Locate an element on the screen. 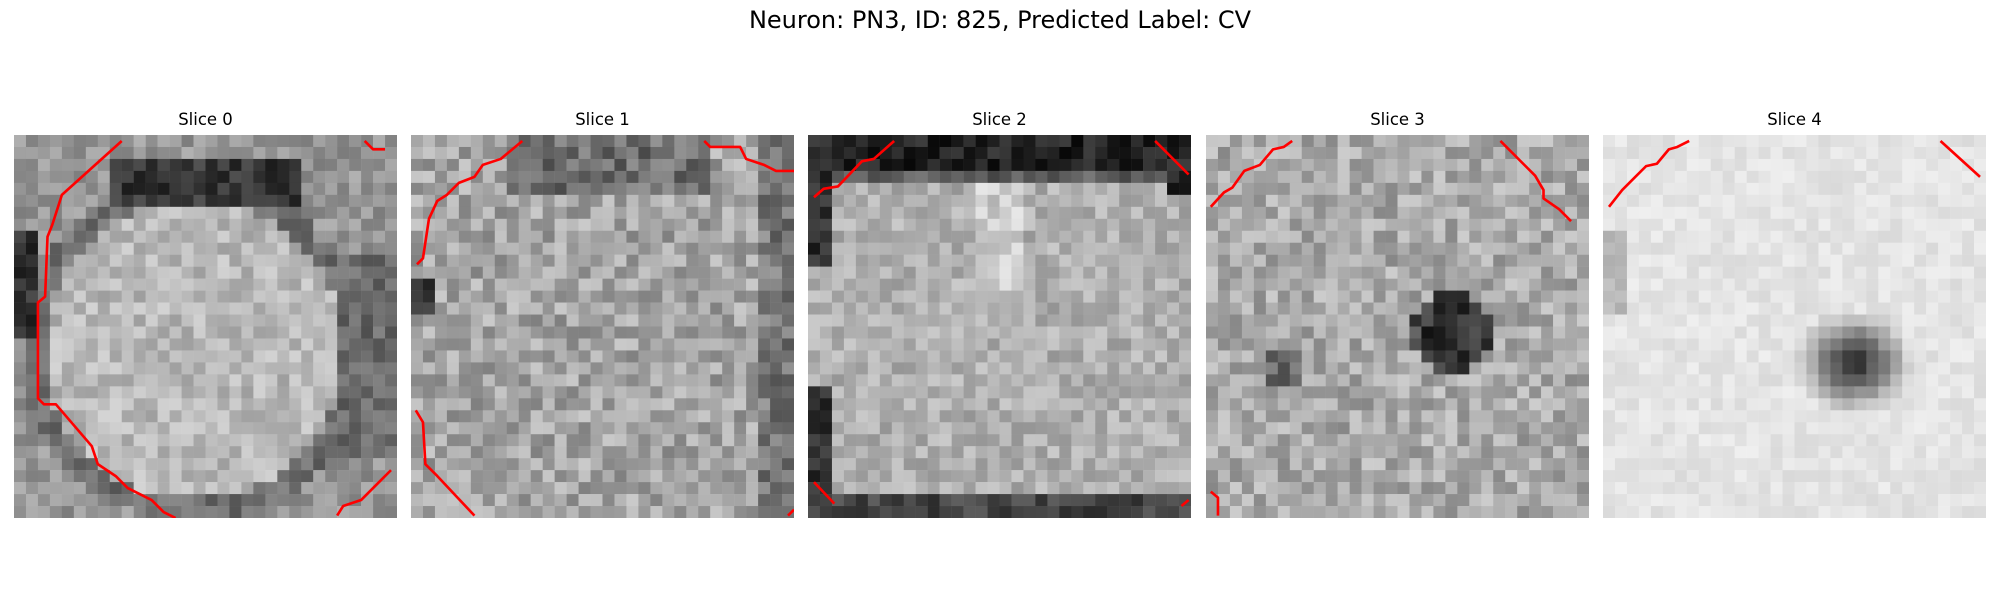 The height and width of the screenshot is (600, 2000). slice-panel-3: Slice 3 is located at coordinates (1397, 315).